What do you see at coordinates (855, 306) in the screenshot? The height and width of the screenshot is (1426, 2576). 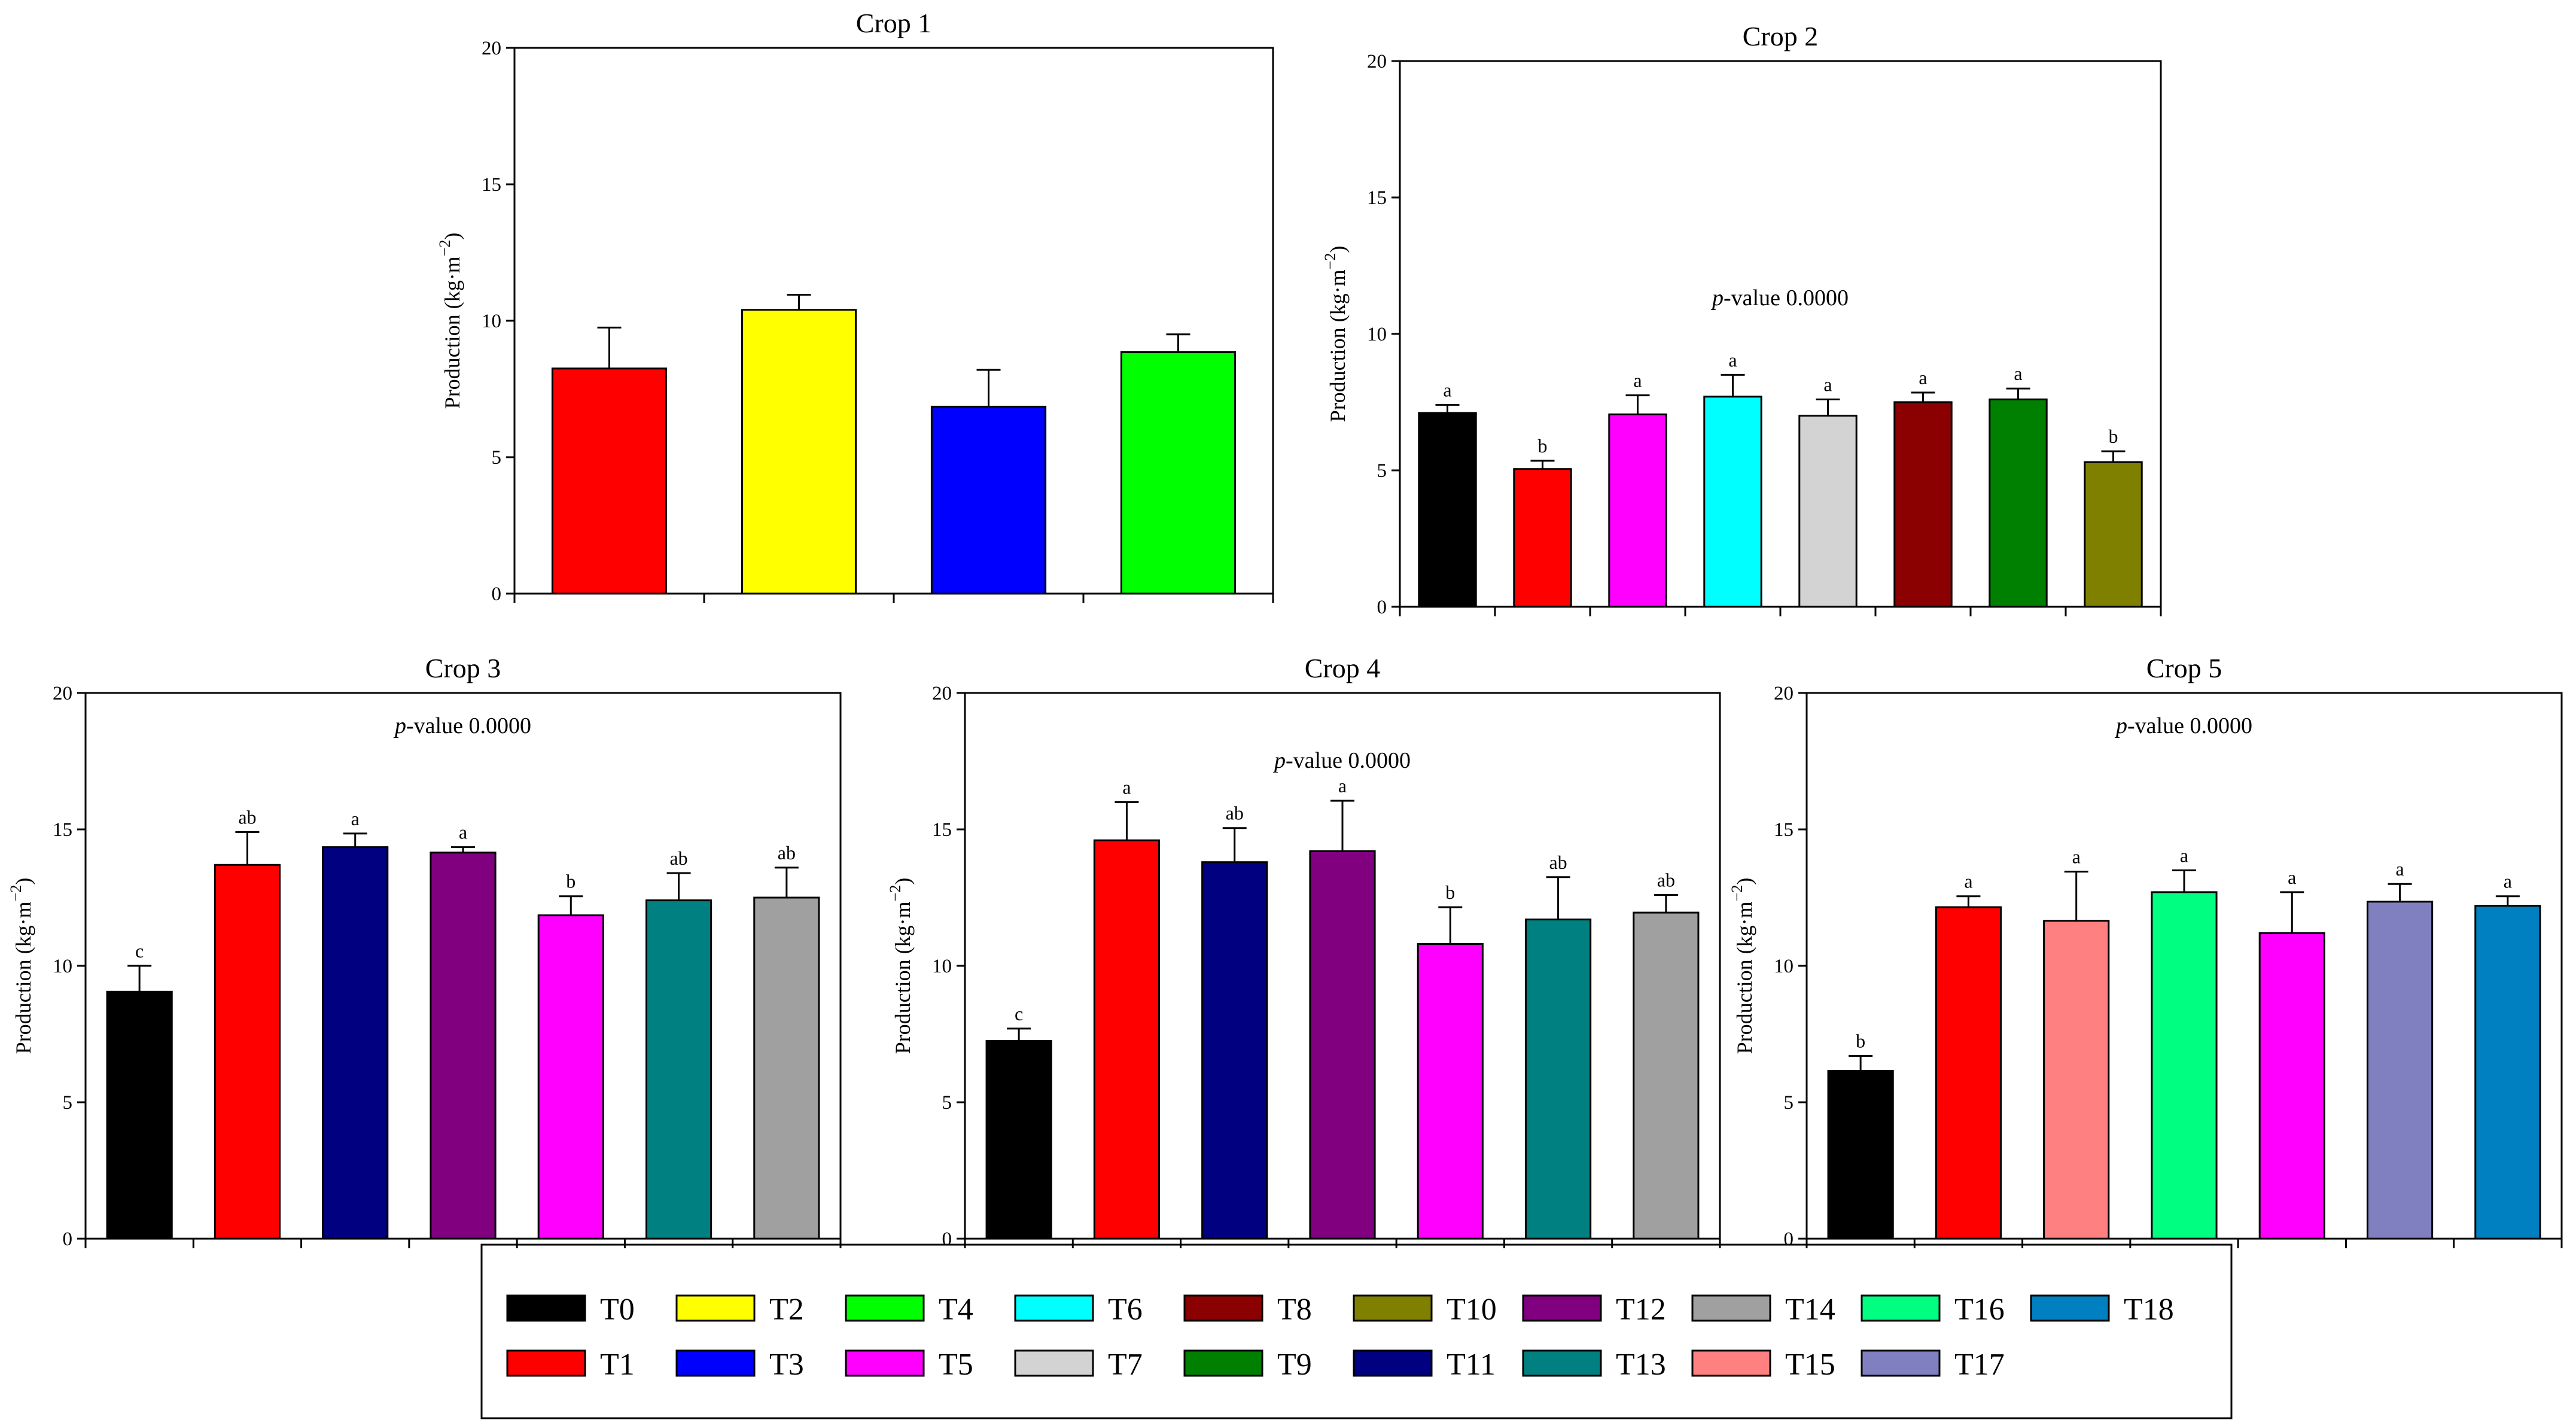 I see `chart-panel-crop-1: Crop 1 0 5 10 15 20 Production (kg·m−2)` at bounding box center [855, 306].